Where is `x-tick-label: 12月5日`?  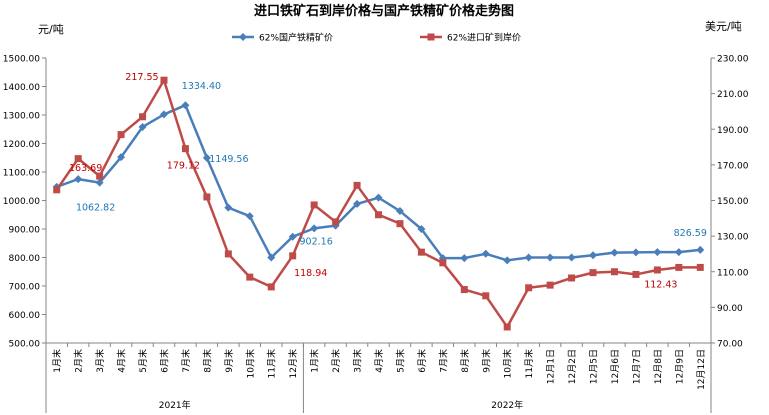 x-tick-label: 12月5日 is located at coordinates (594, 366).